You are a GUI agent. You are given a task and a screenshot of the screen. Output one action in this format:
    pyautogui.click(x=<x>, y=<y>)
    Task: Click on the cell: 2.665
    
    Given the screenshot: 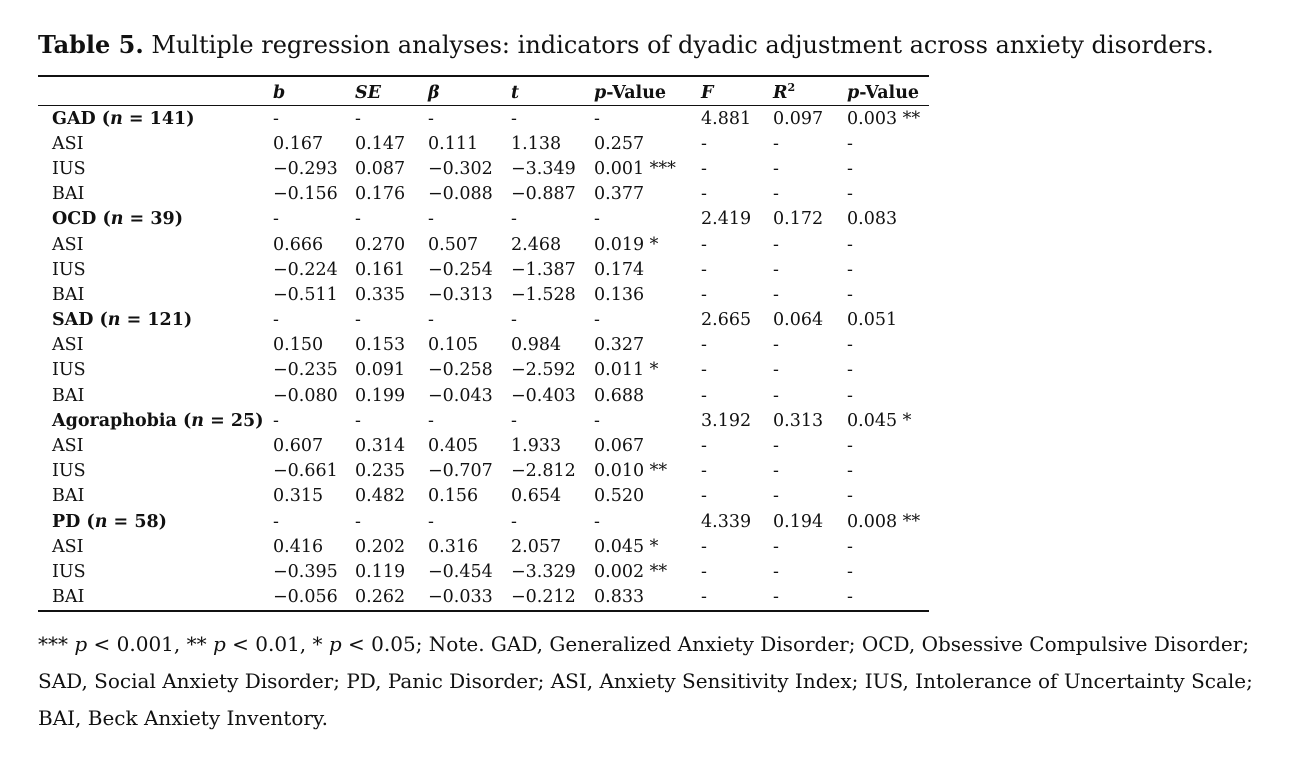 What is the action you would take?
    pyautogui.click(x=726, y=320)
    